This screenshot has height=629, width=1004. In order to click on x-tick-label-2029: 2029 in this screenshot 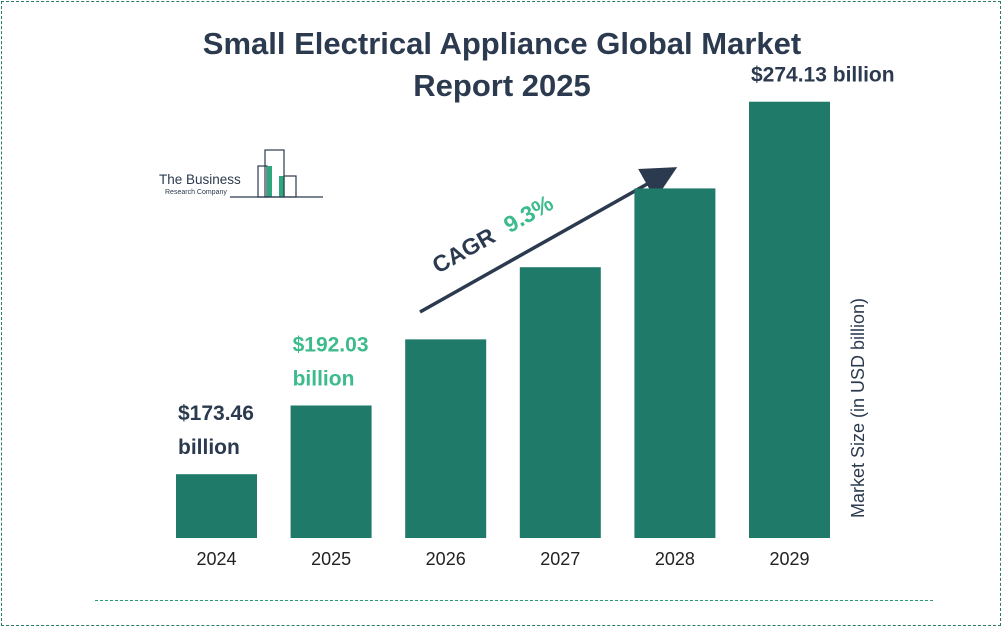, I will do `click(789, 559)`.